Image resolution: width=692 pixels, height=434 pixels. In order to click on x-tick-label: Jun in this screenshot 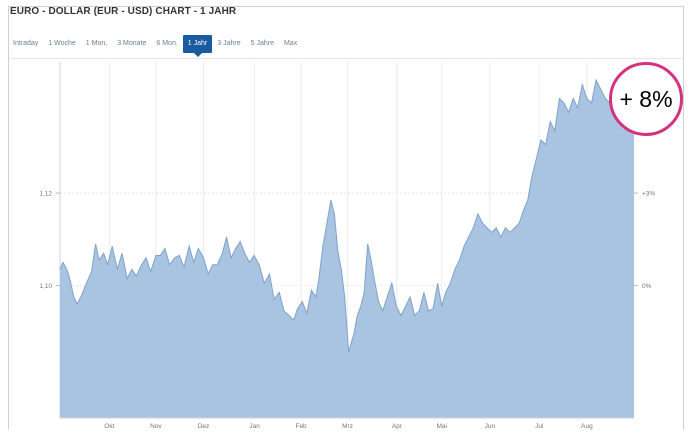, I will do `click(490, 426)`.